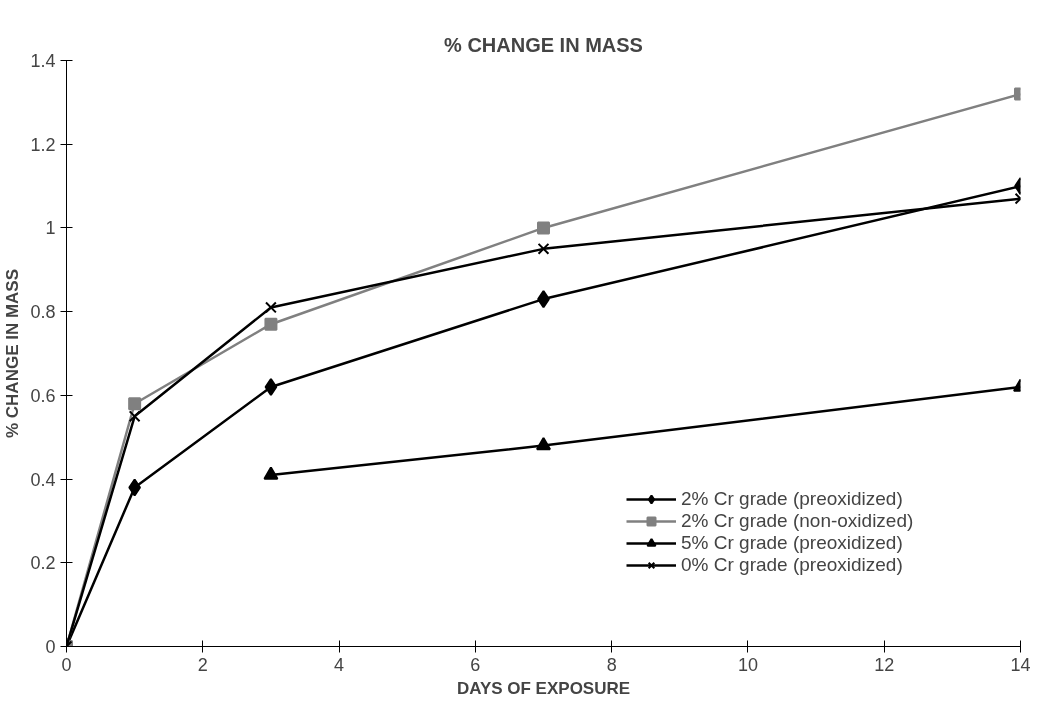  What do you see at coordinates (792, 565) in the screenshot?
I see `legend-label: 0% Cr grade (preoxidized)` at bounding box center [792, 565].